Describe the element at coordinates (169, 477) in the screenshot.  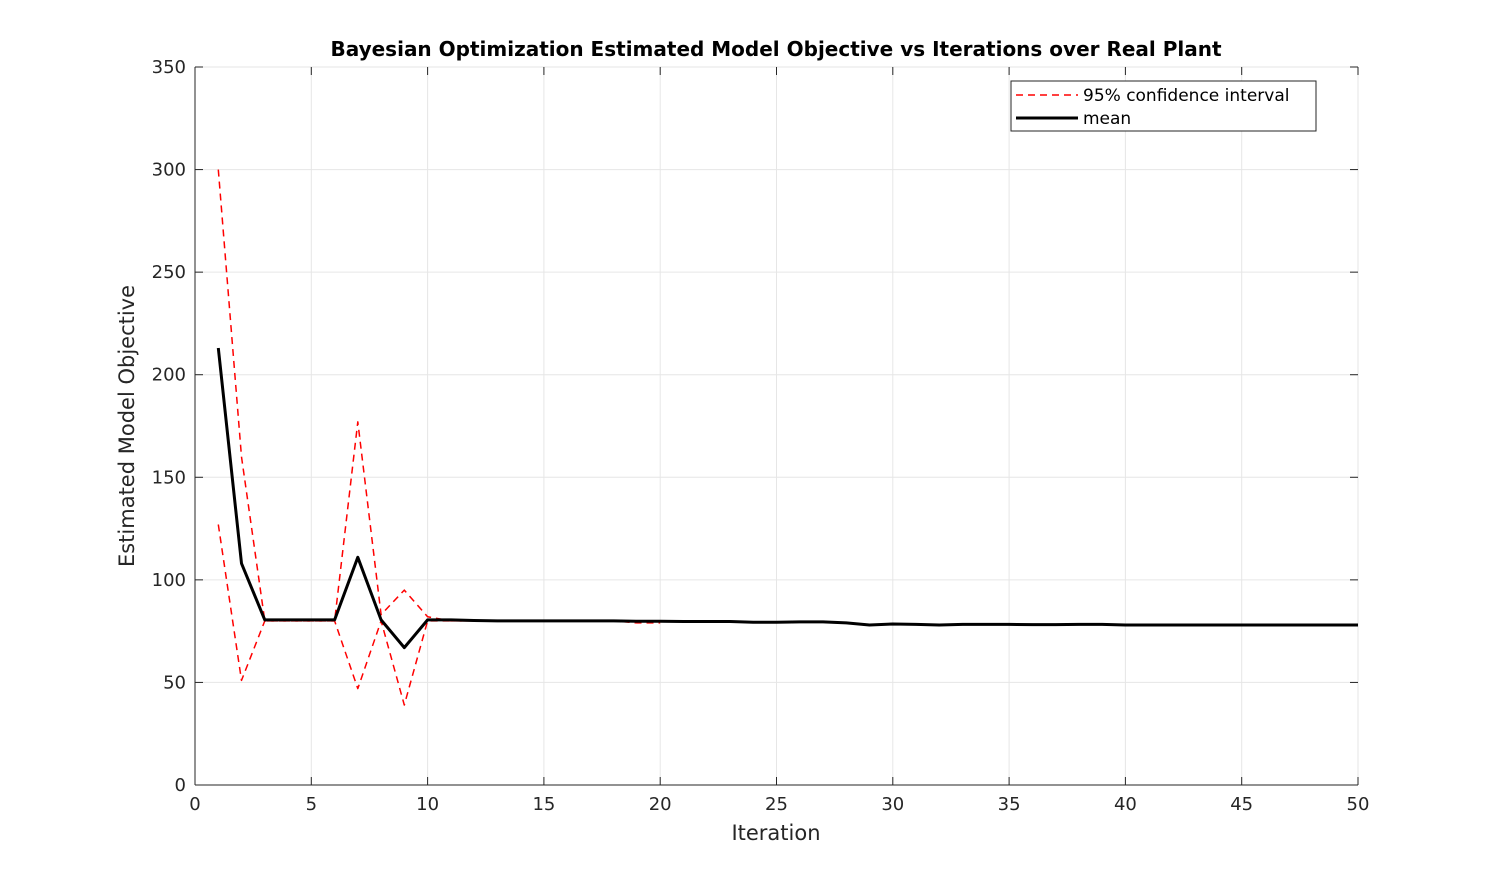
I see `y-tick-label: 150` at that location.